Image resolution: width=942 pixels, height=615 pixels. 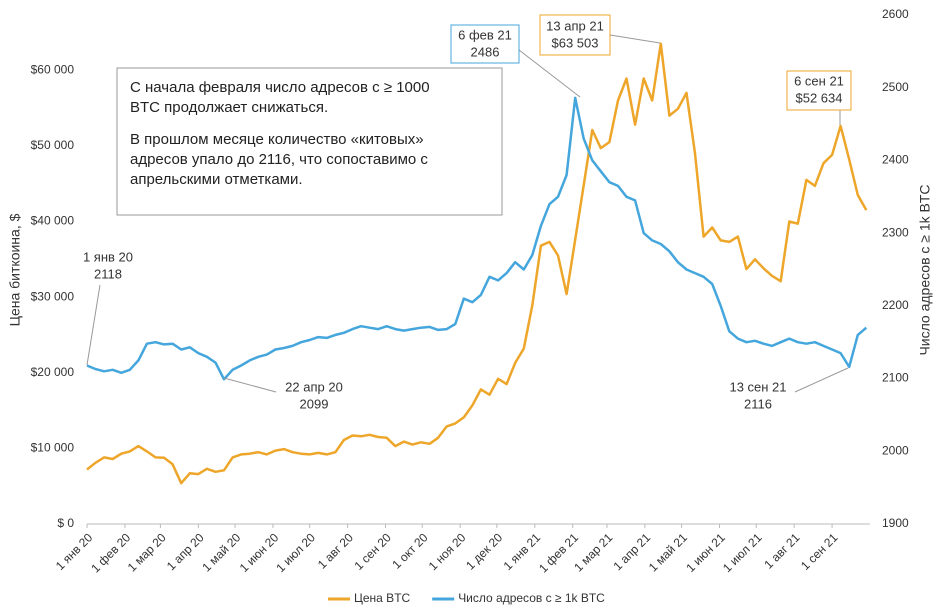 What do you see at coordinates (259, 552) in the screenshot?
I see `x-tick-label: 1 июн 20` at bounding box center [259, 552].